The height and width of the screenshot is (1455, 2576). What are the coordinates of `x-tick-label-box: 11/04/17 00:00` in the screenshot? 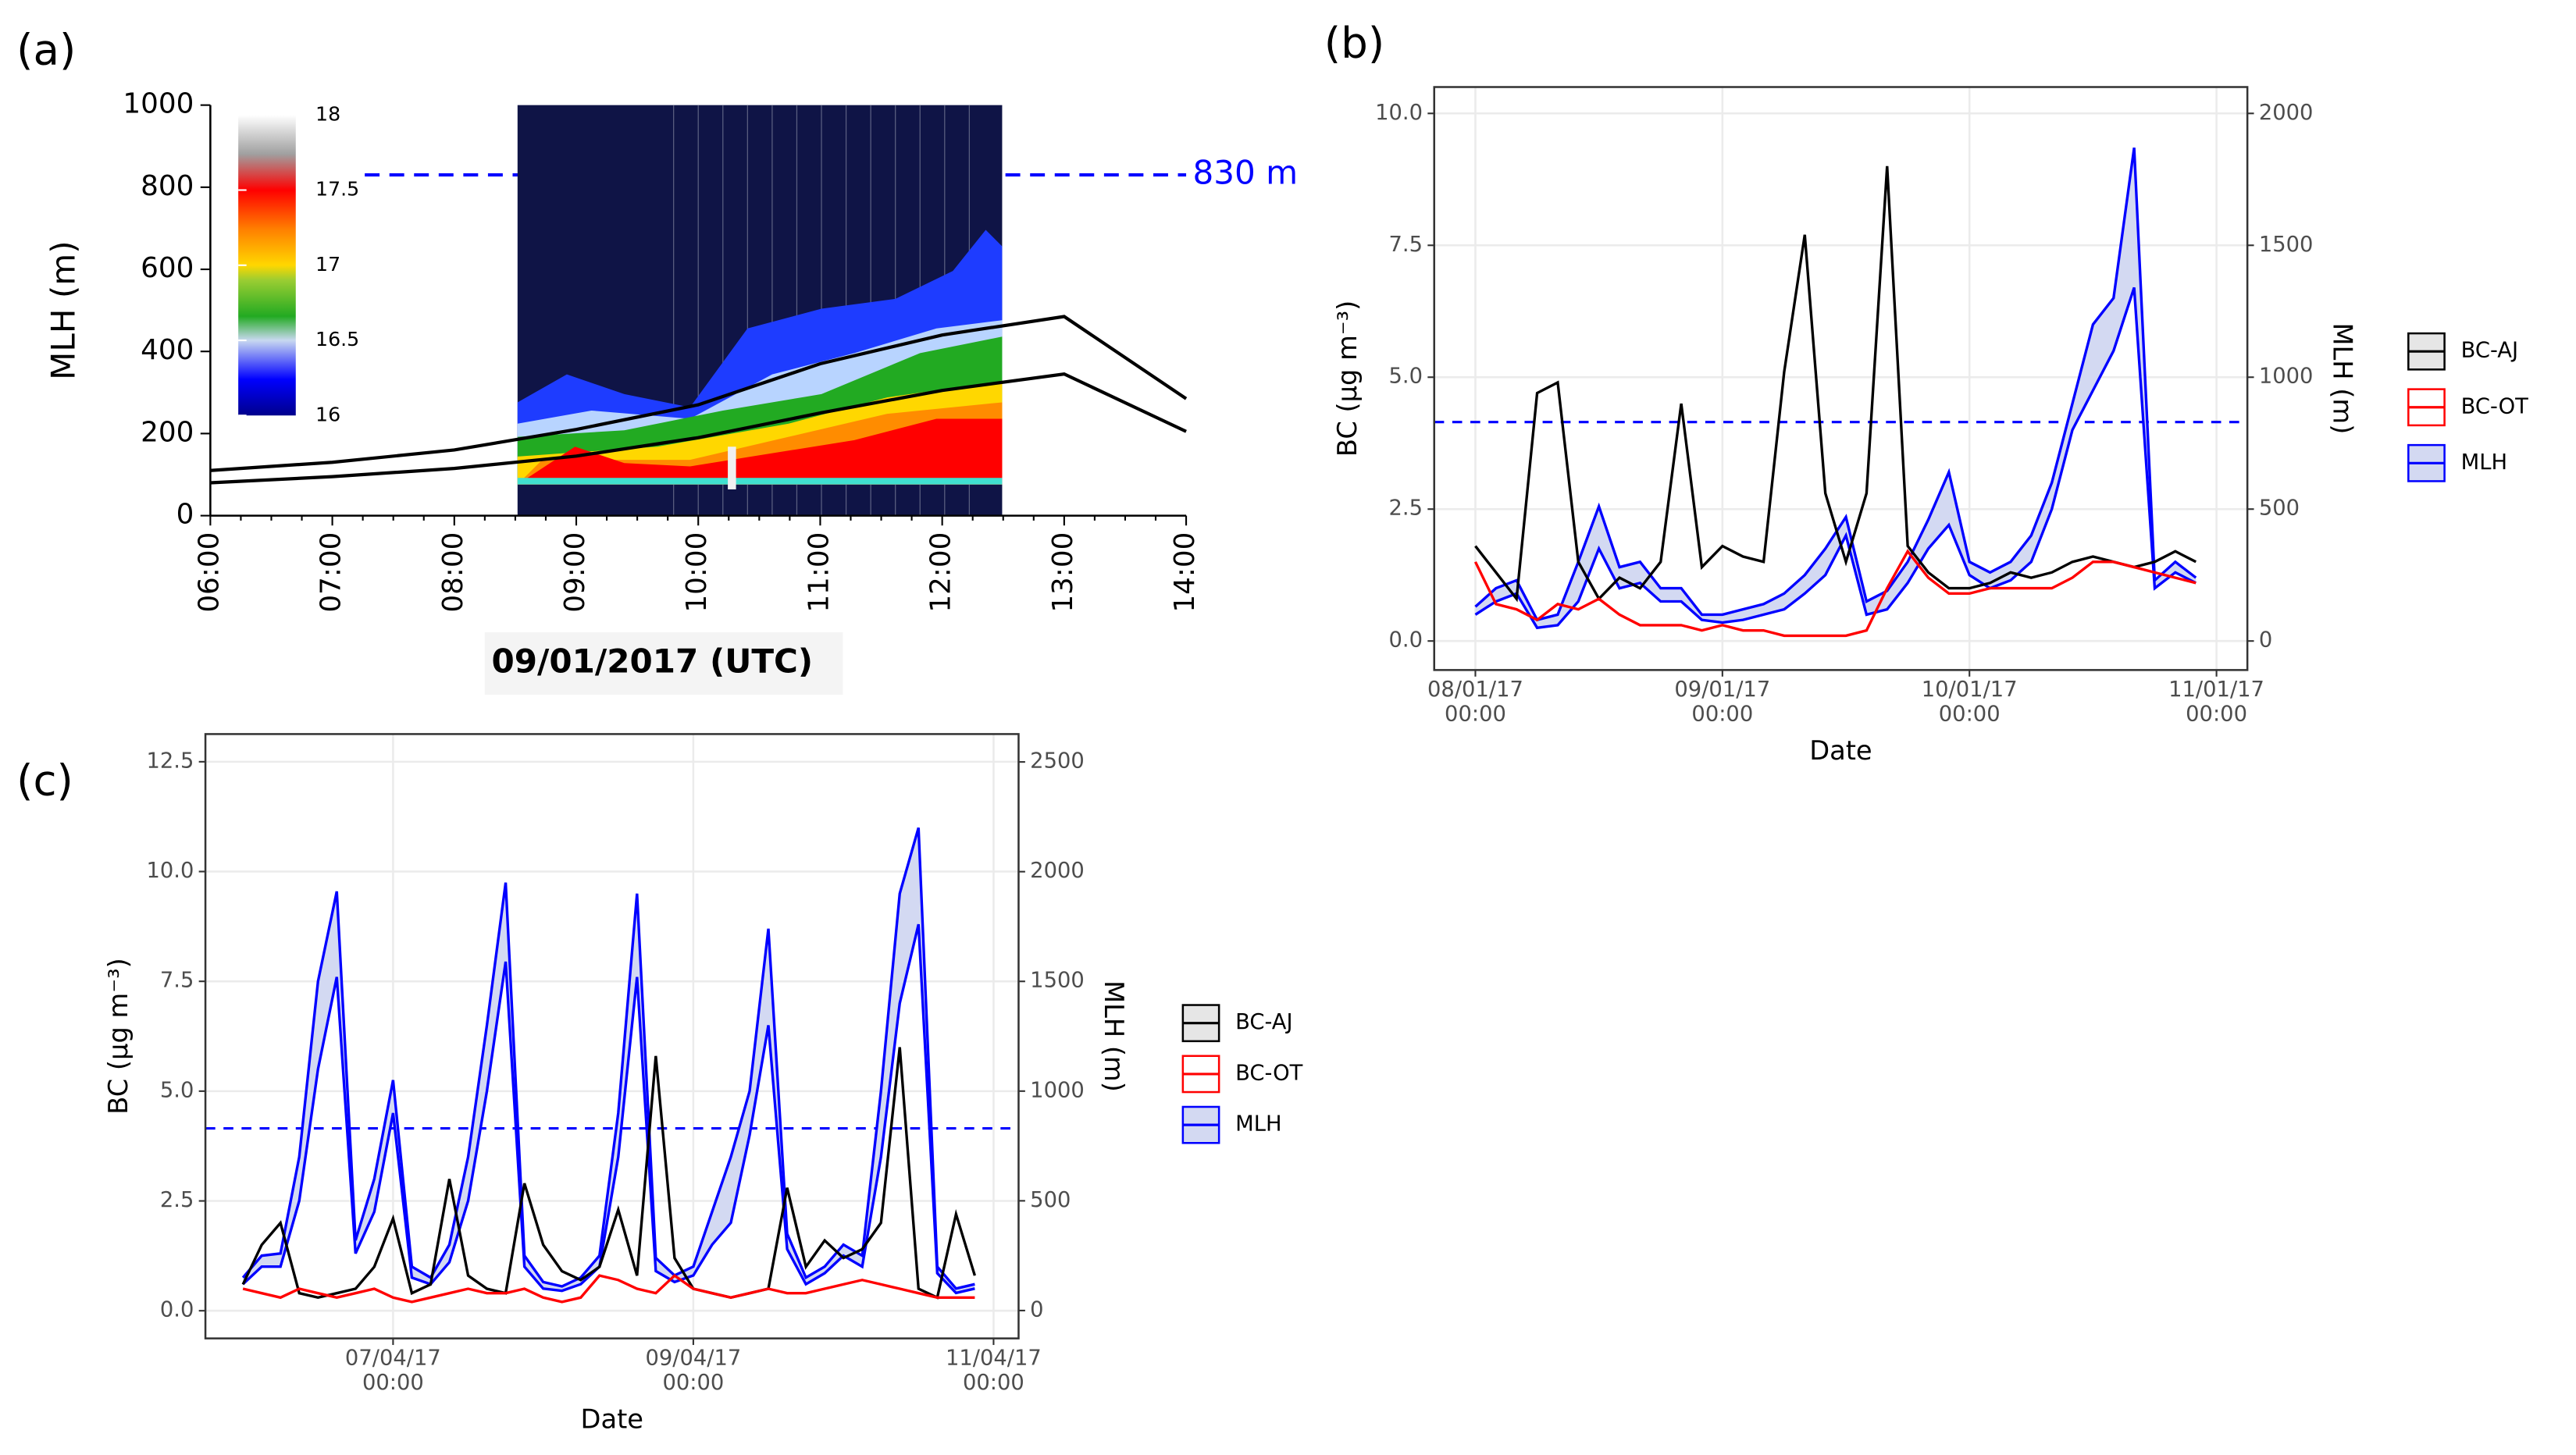 It's located at (993, 1371).